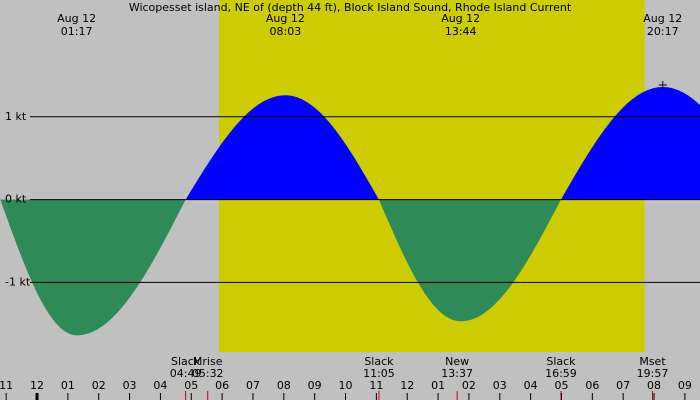 The image size is (700, 400). What do you see at coordinates (461, 31) in the screenshot?
I see `peak-time: 13:44` at bounding box center [461, 31].